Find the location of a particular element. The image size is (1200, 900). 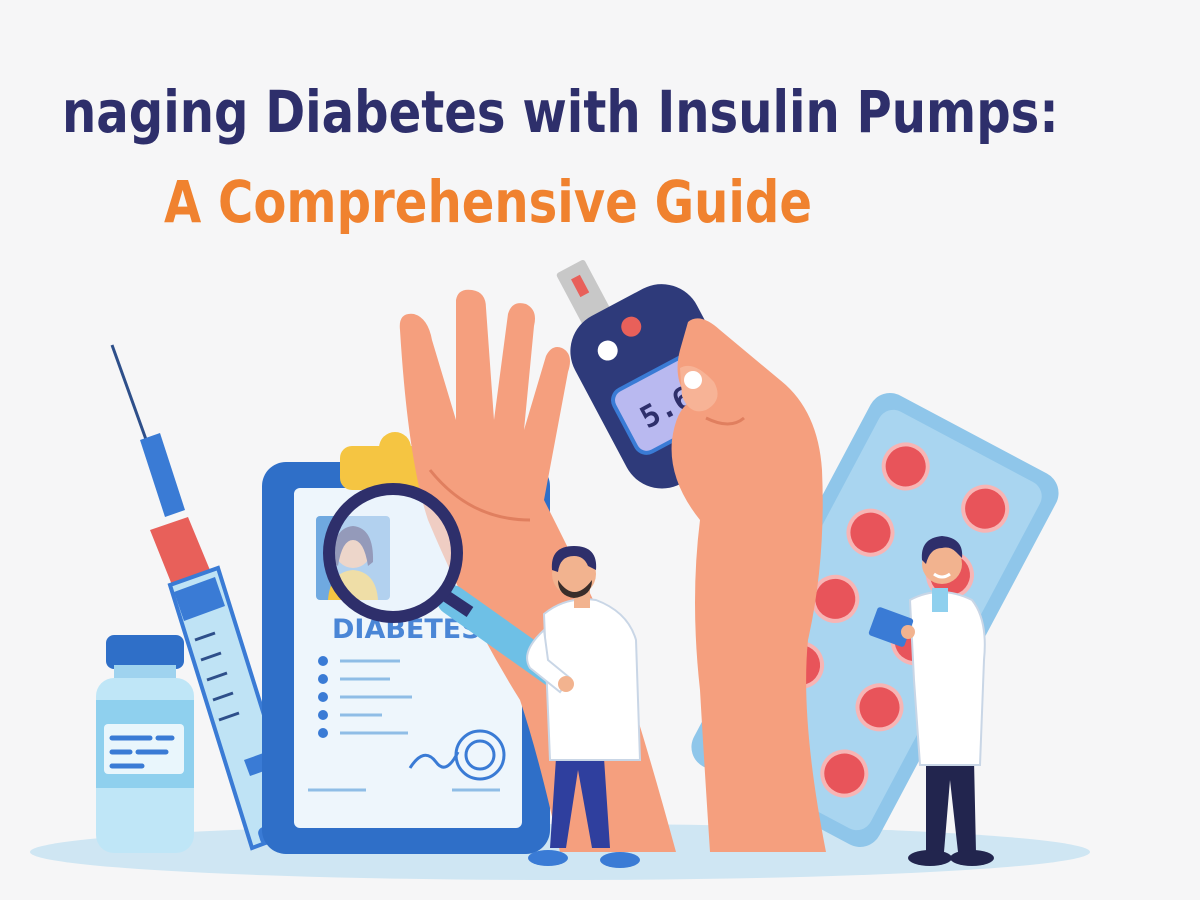

headline-line-2: A Comprehensive Guide is located at coordinates (488, 202).